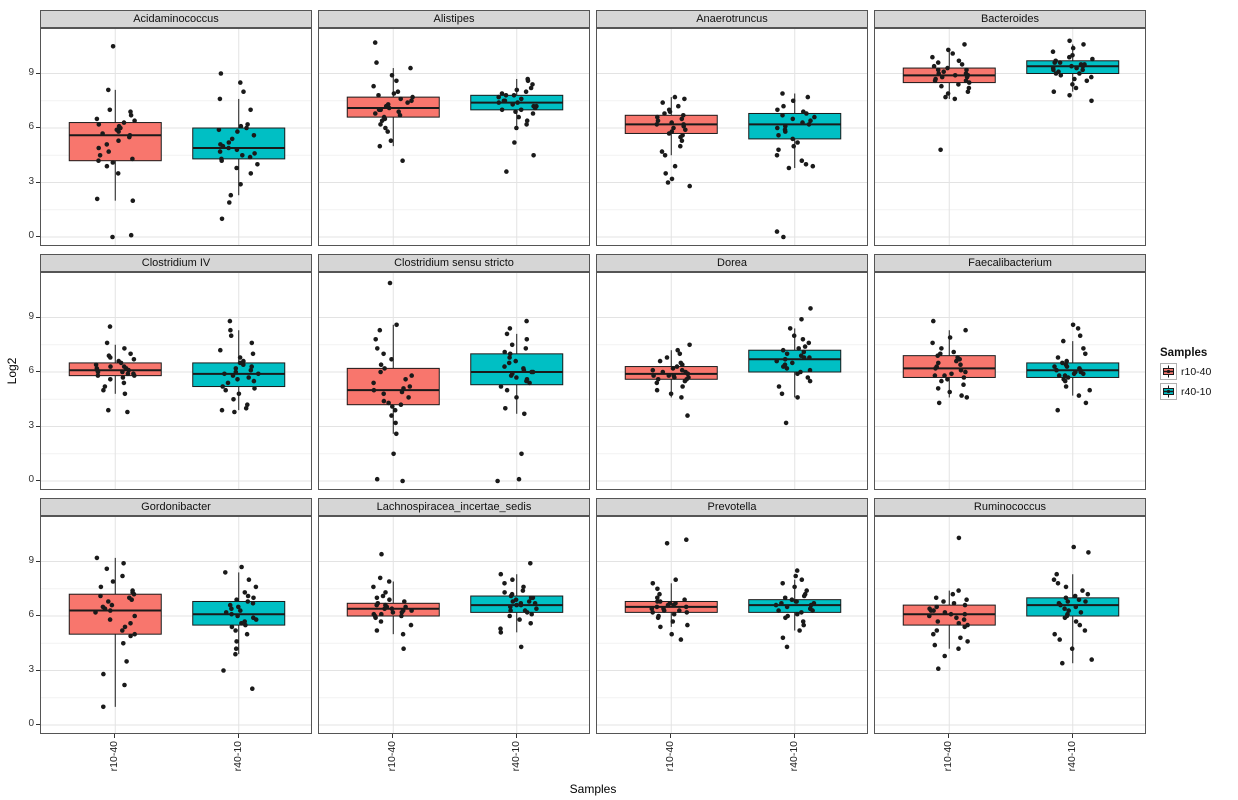  Describe the element at coordinates (732, 507) in the screenshot. I see `facet-strip: Prevotella` at that location.